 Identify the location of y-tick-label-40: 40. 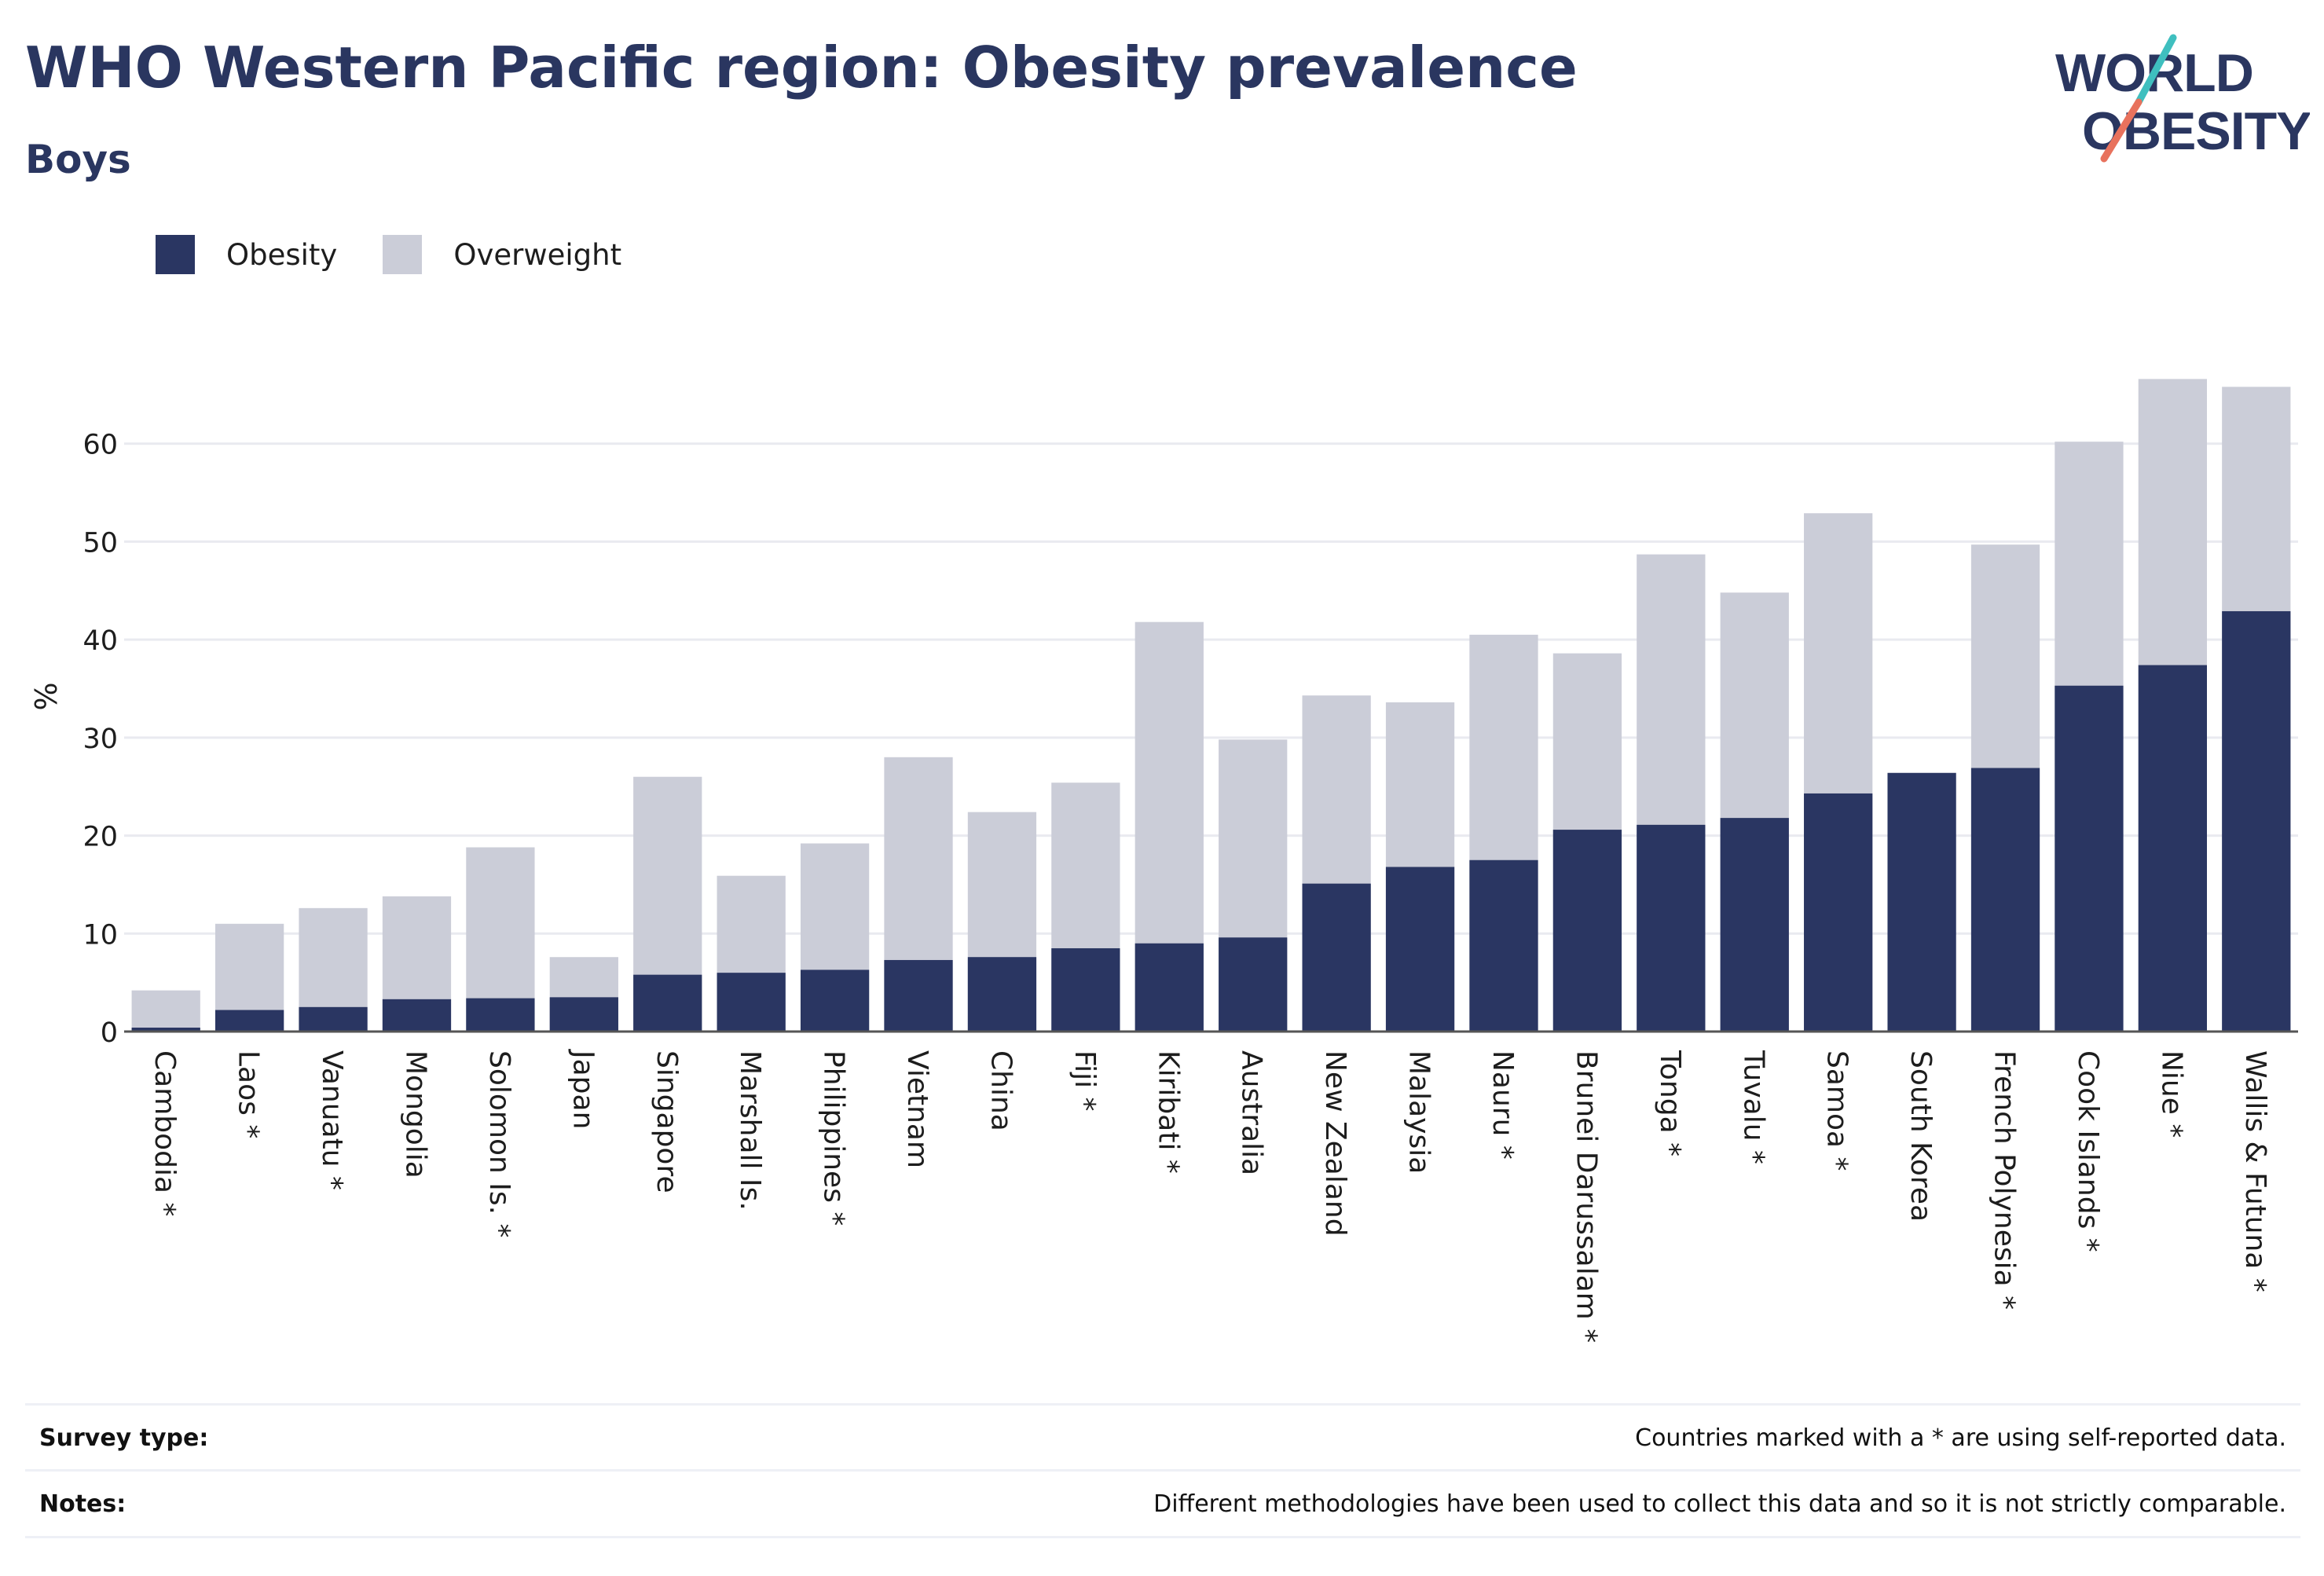
(100, 641).